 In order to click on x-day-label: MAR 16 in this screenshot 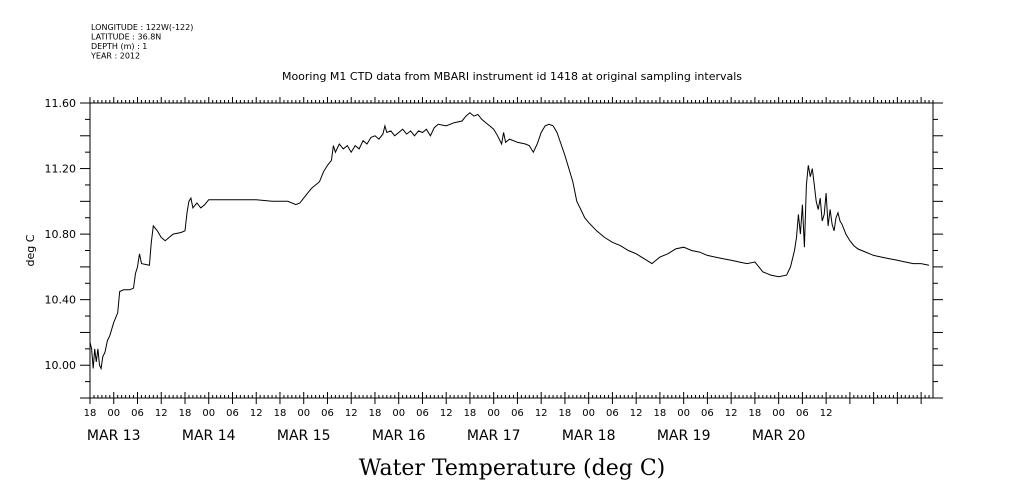, I will do `click(399, 436)`.